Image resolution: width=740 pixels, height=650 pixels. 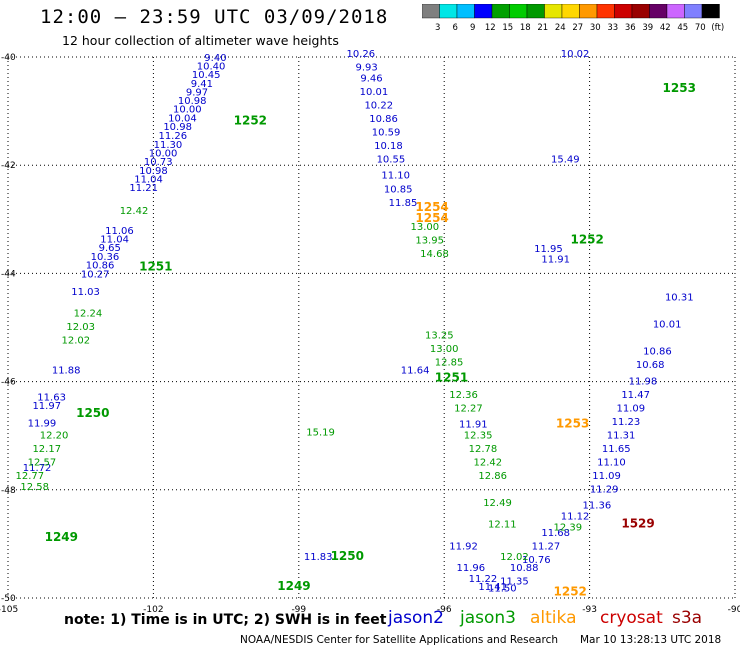 What do you see at coordinates (318, 557) in the screenshot?
I see `swh-value-label: 11.83` at bounding box center [318, 557].